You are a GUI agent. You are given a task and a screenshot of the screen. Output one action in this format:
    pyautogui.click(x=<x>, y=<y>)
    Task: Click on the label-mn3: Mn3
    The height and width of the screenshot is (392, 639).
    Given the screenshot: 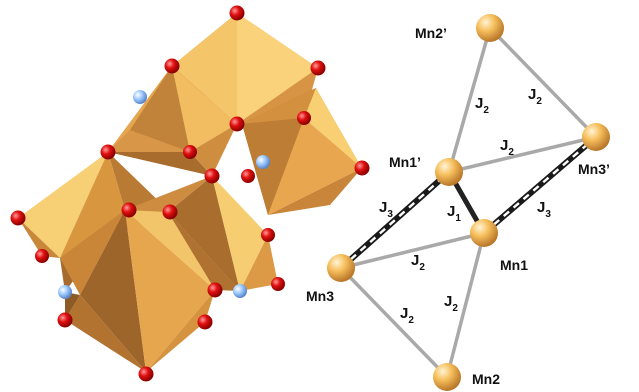 What is the action you would take?
    pyautogui.click(x=320, y=296)
    